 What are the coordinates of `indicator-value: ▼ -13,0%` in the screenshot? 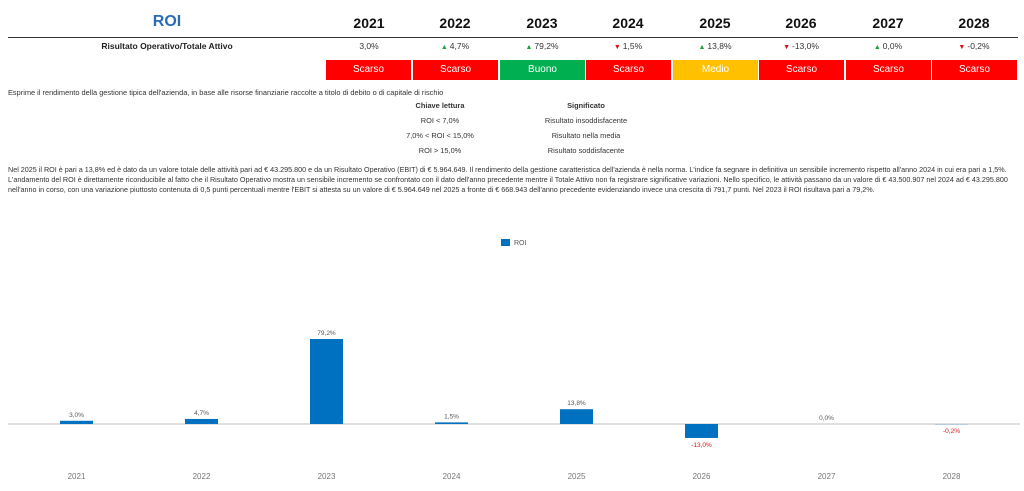 It's located at (801, 46).